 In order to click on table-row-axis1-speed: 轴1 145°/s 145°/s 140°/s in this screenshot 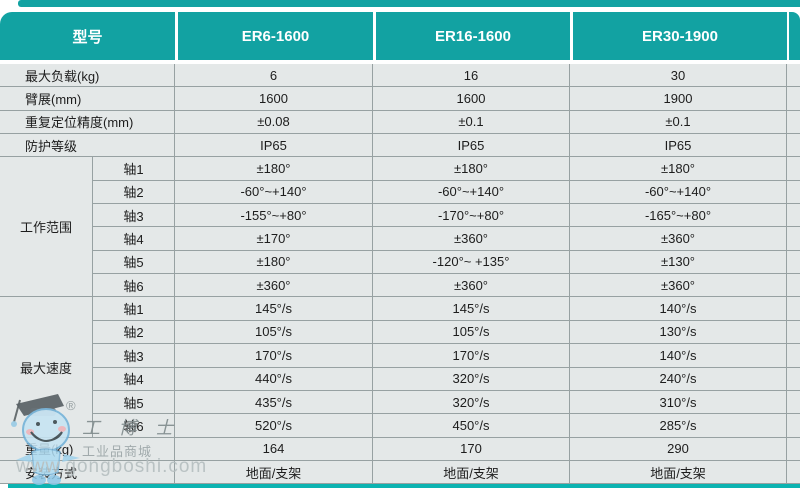, I will do `click(446, 309)`.